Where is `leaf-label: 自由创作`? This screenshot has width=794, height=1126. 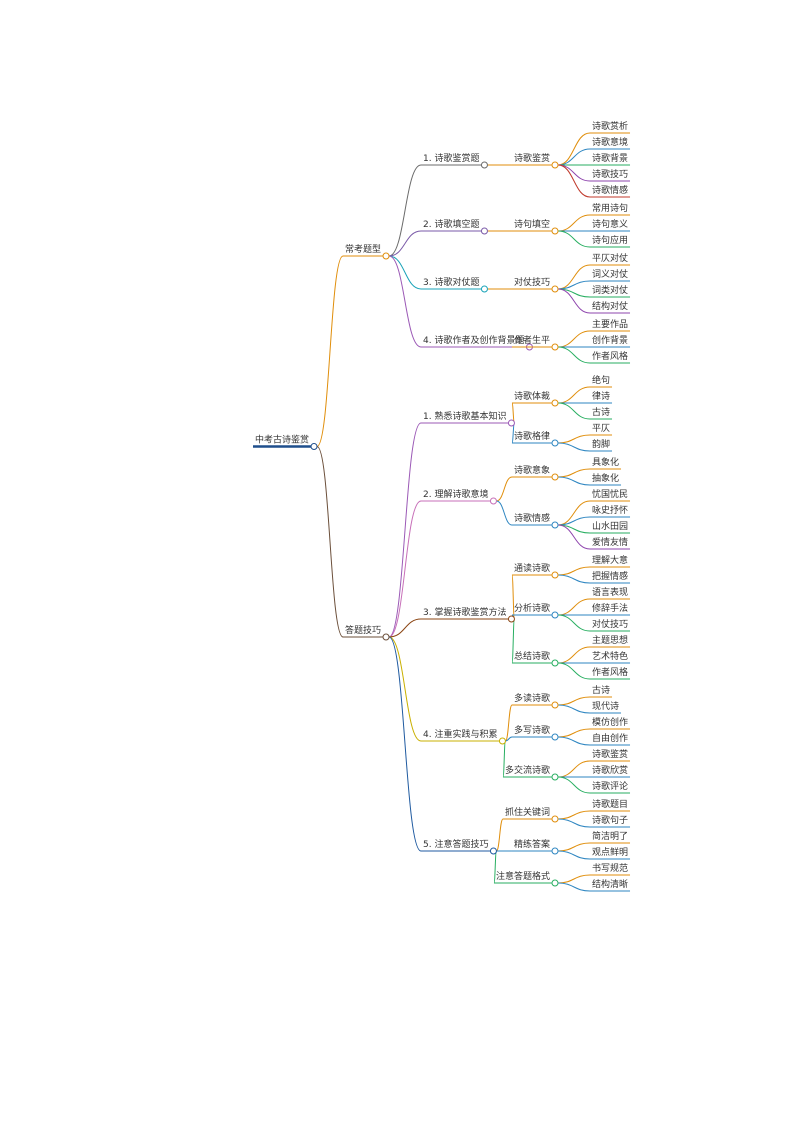 leaf-label: 自由创作 is located at coordinates (610, 738).